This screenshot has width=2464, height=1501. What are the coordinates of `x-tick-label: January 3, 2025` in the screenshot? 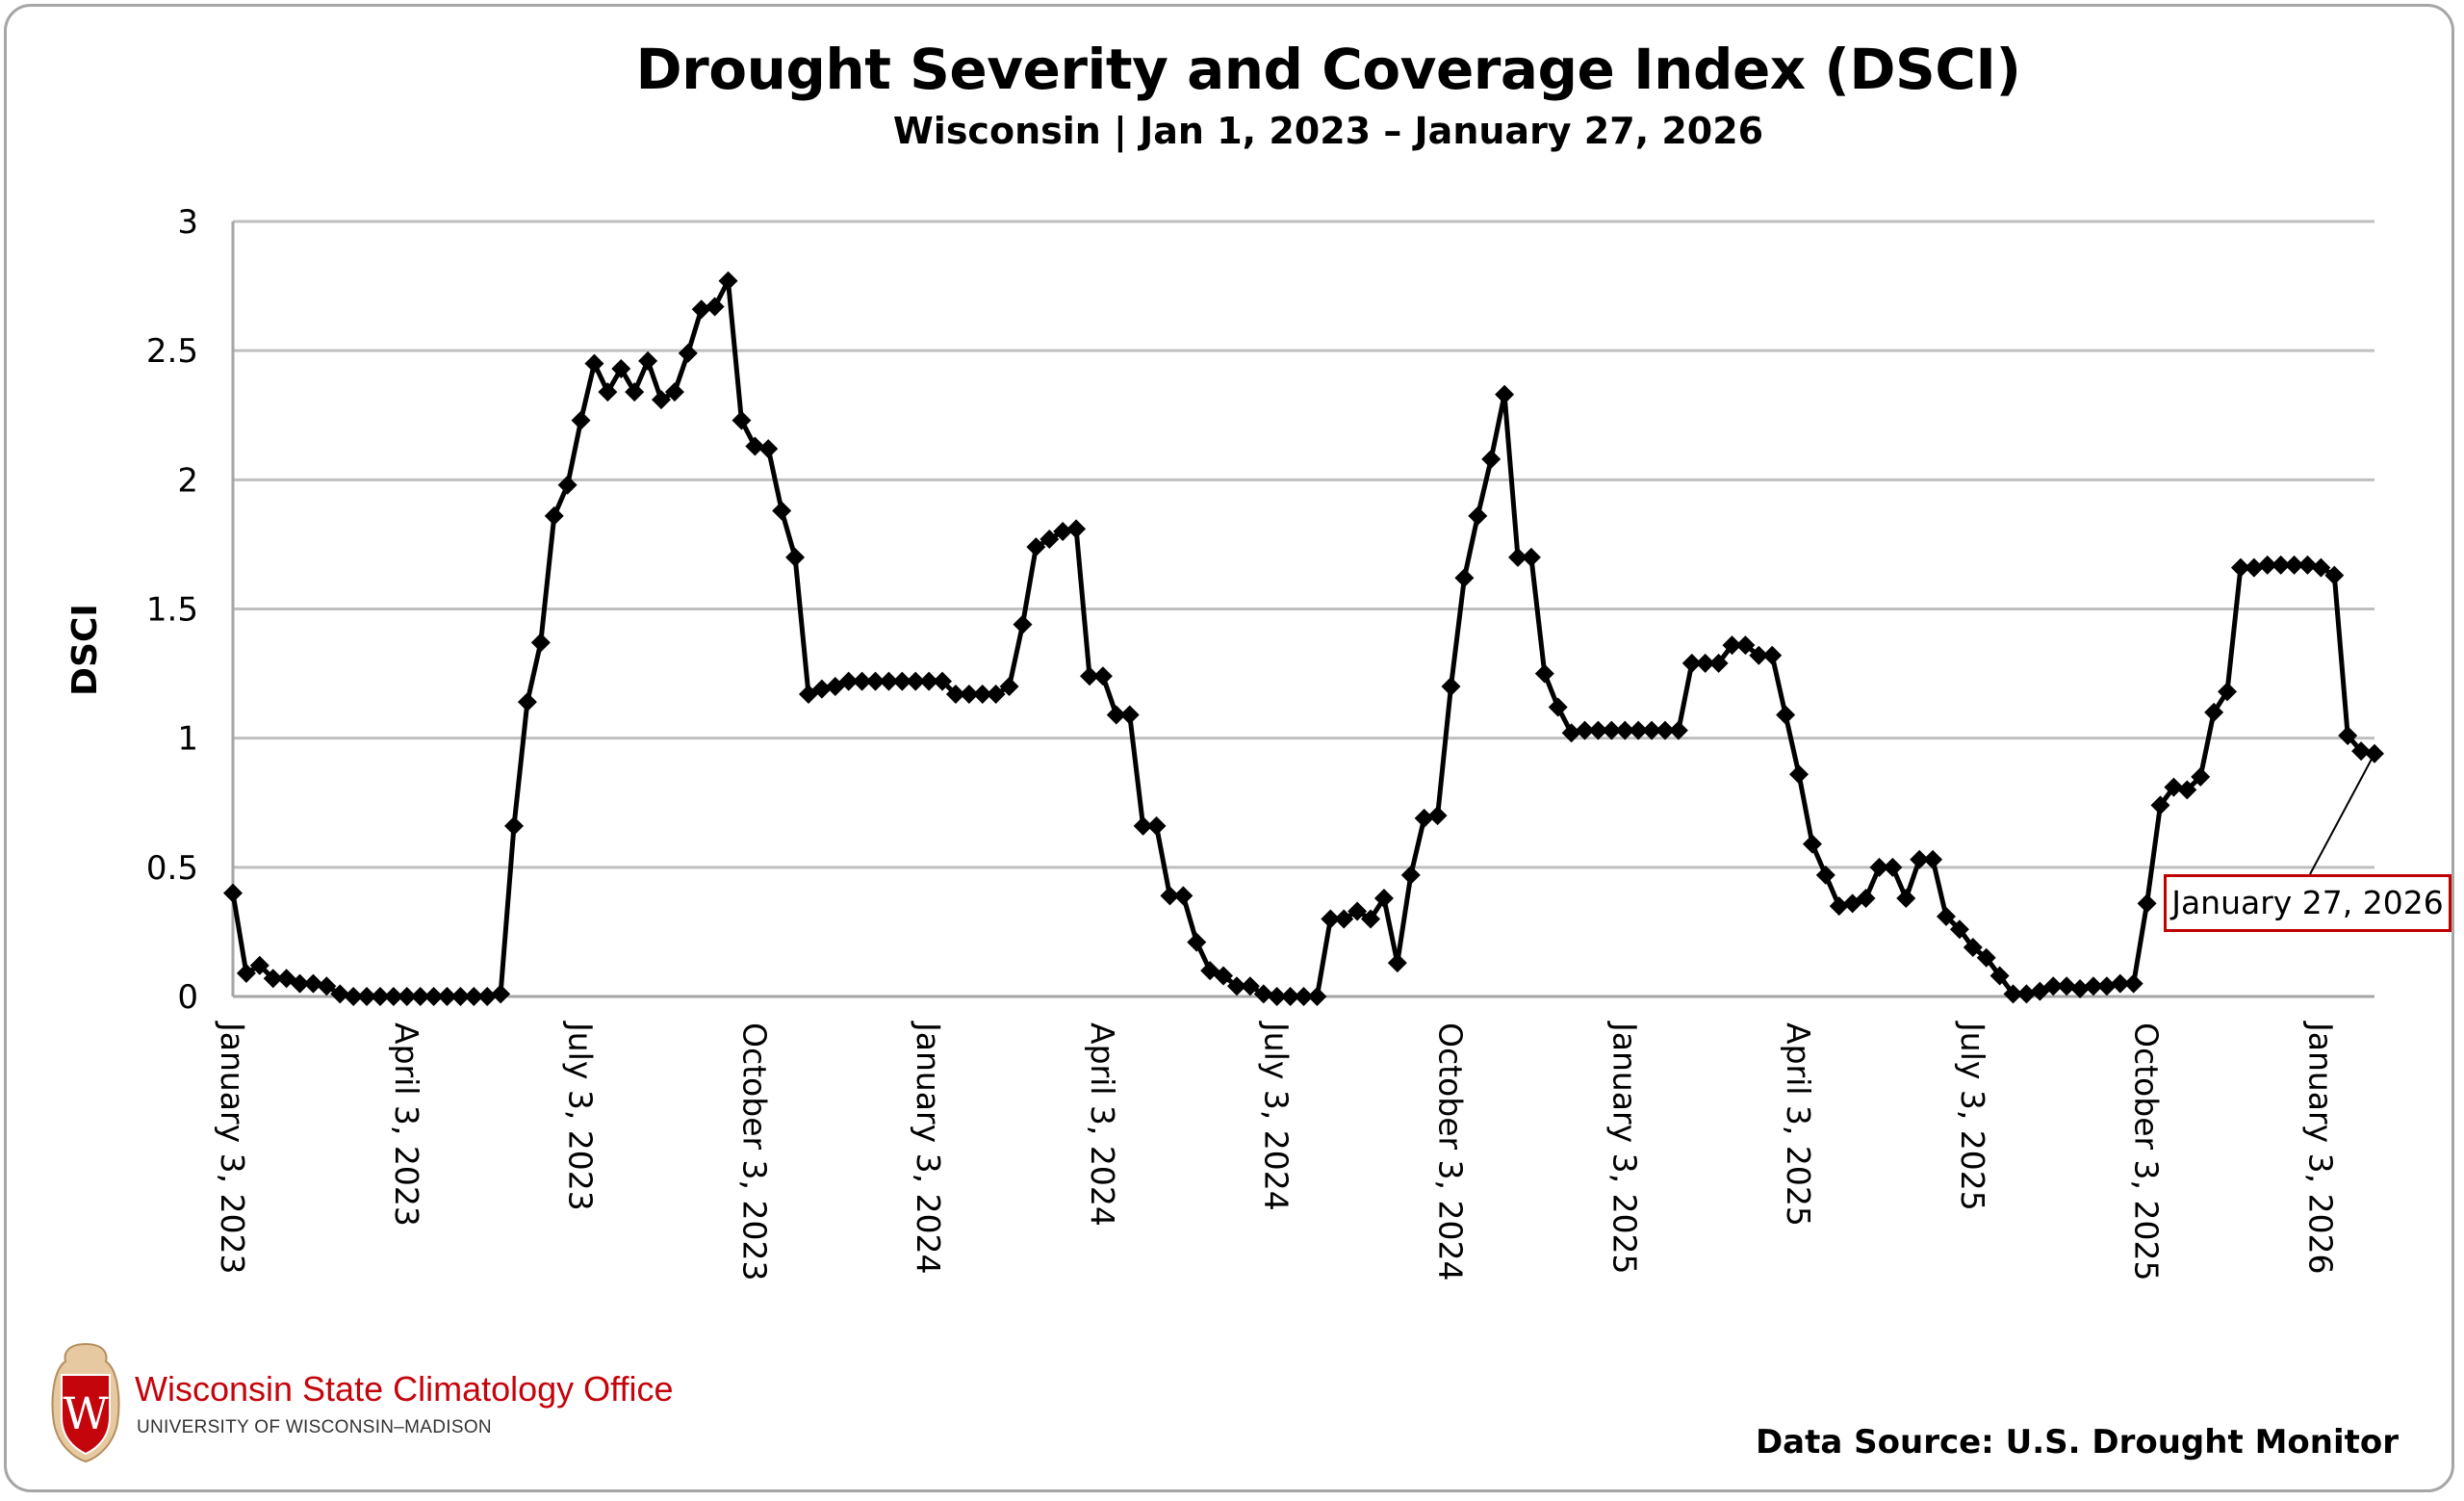 It's located at (1624, 1148).